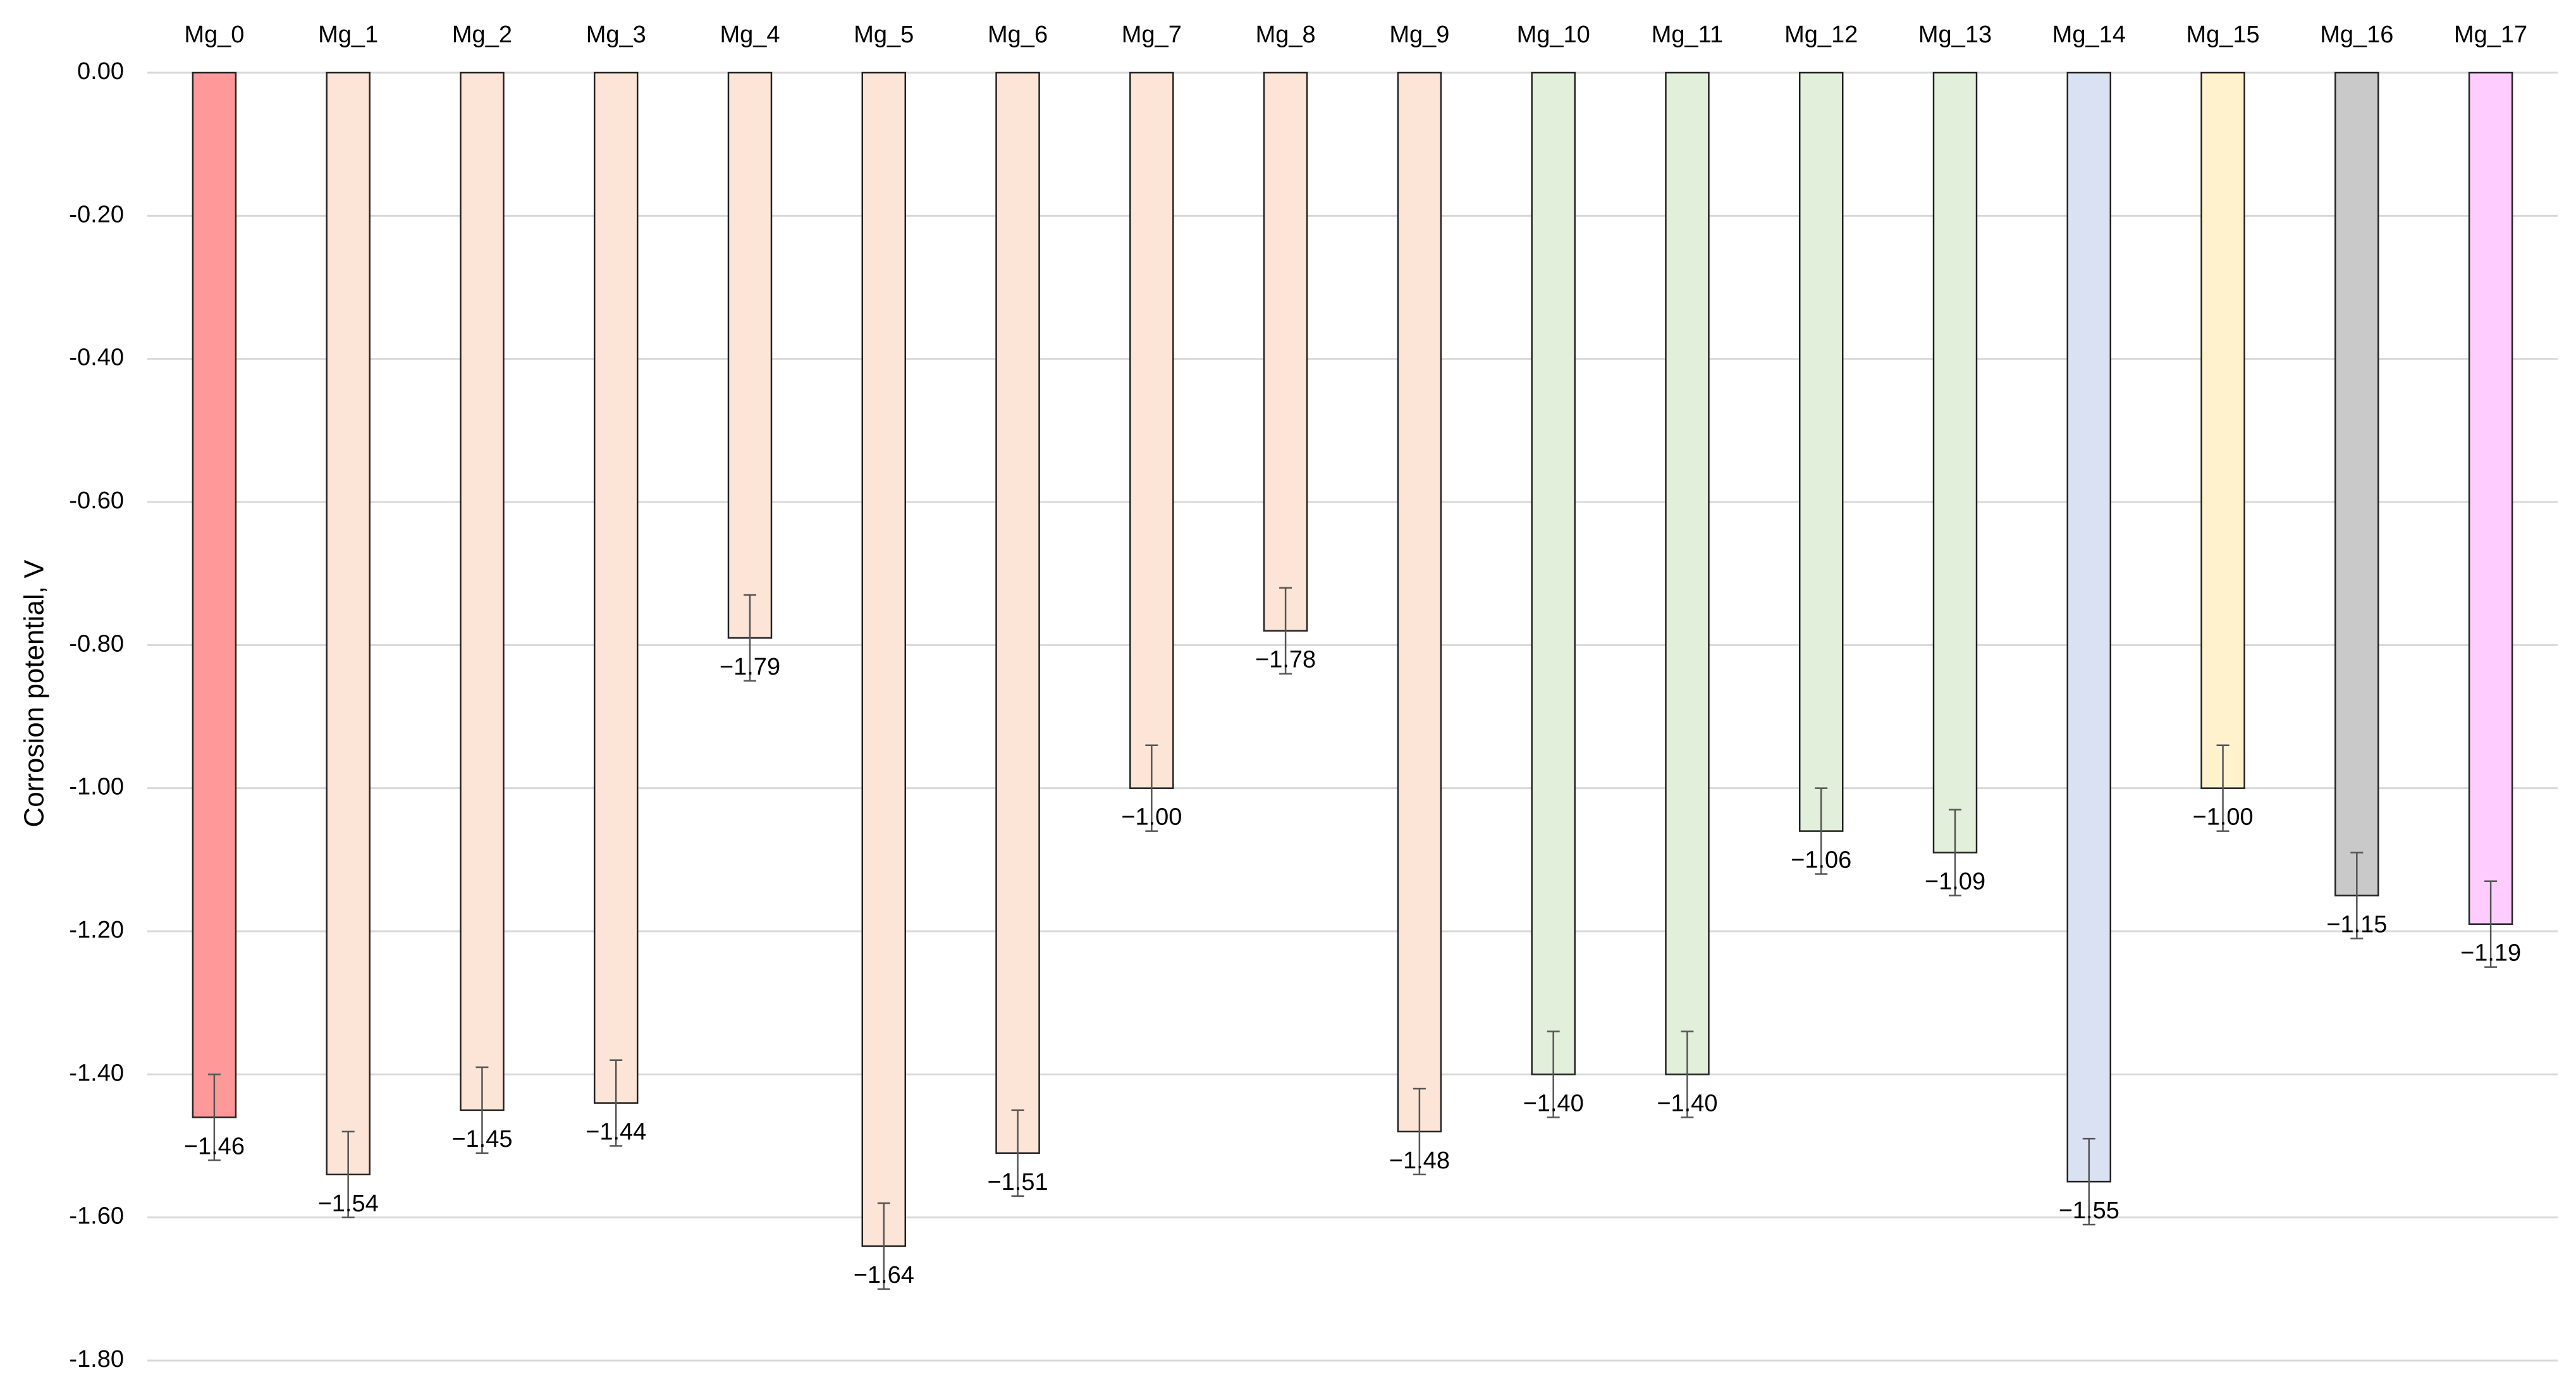 Image resolution: width=2576 pixels, height=1377 pixels. I want to click on data-label: −1.55, so click(2089, 1210).